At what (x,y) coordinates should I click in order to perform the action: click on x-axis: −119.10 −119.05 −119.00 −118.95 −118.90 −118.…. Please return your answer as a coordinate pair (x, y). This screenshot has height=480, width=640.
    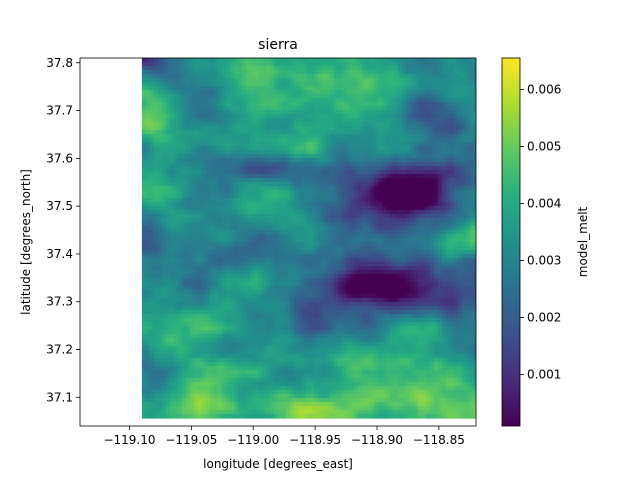
    Looking at the image, I should click on (284, 436).